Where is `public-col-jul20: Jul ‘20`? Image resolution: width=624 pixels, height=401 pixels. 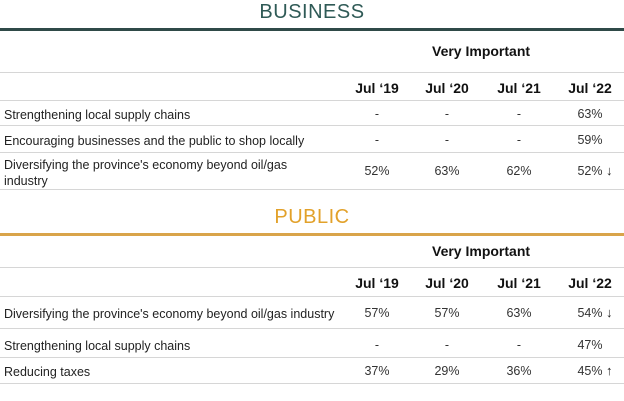
public-col-jul20: Jul ‘20 is located at coordinates (447, 283).